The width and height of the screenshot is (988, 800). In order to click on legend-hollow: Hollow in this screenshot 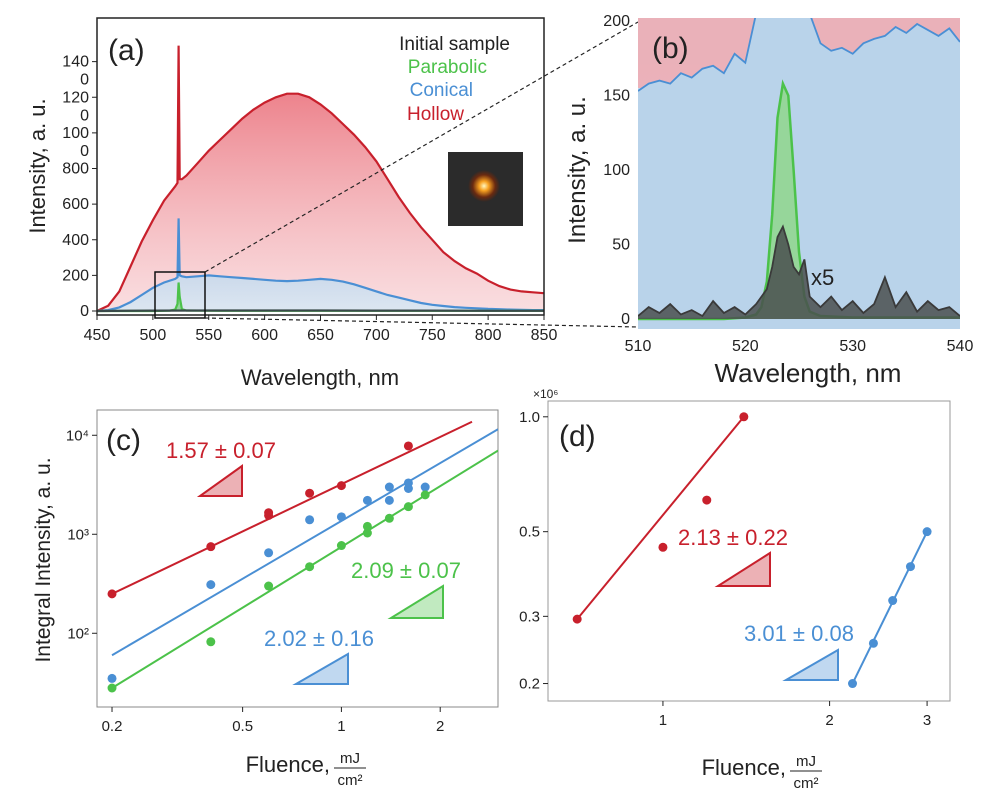, I will do `click(435, 114)`.